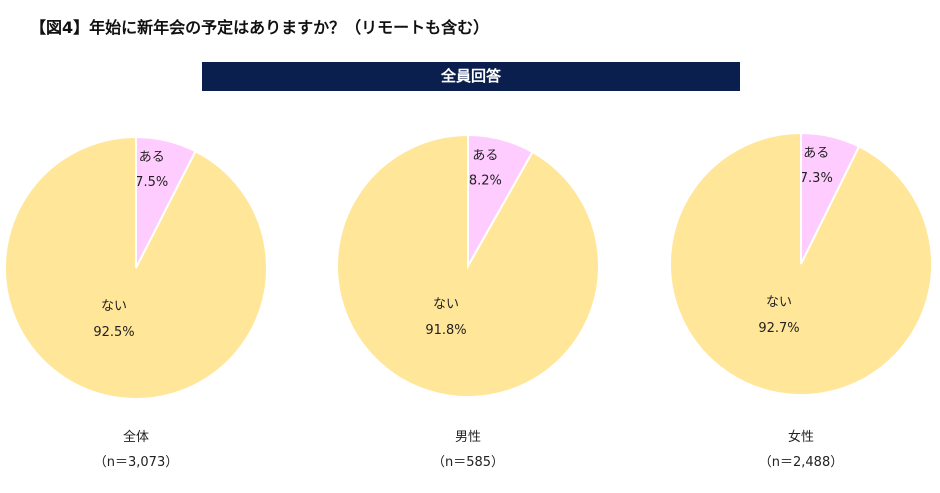 The height and width of the screenshot is (493, 940). Describe the element at coordinates (468, 437) in the screenshot. I see `group-label: 男性` at that location.